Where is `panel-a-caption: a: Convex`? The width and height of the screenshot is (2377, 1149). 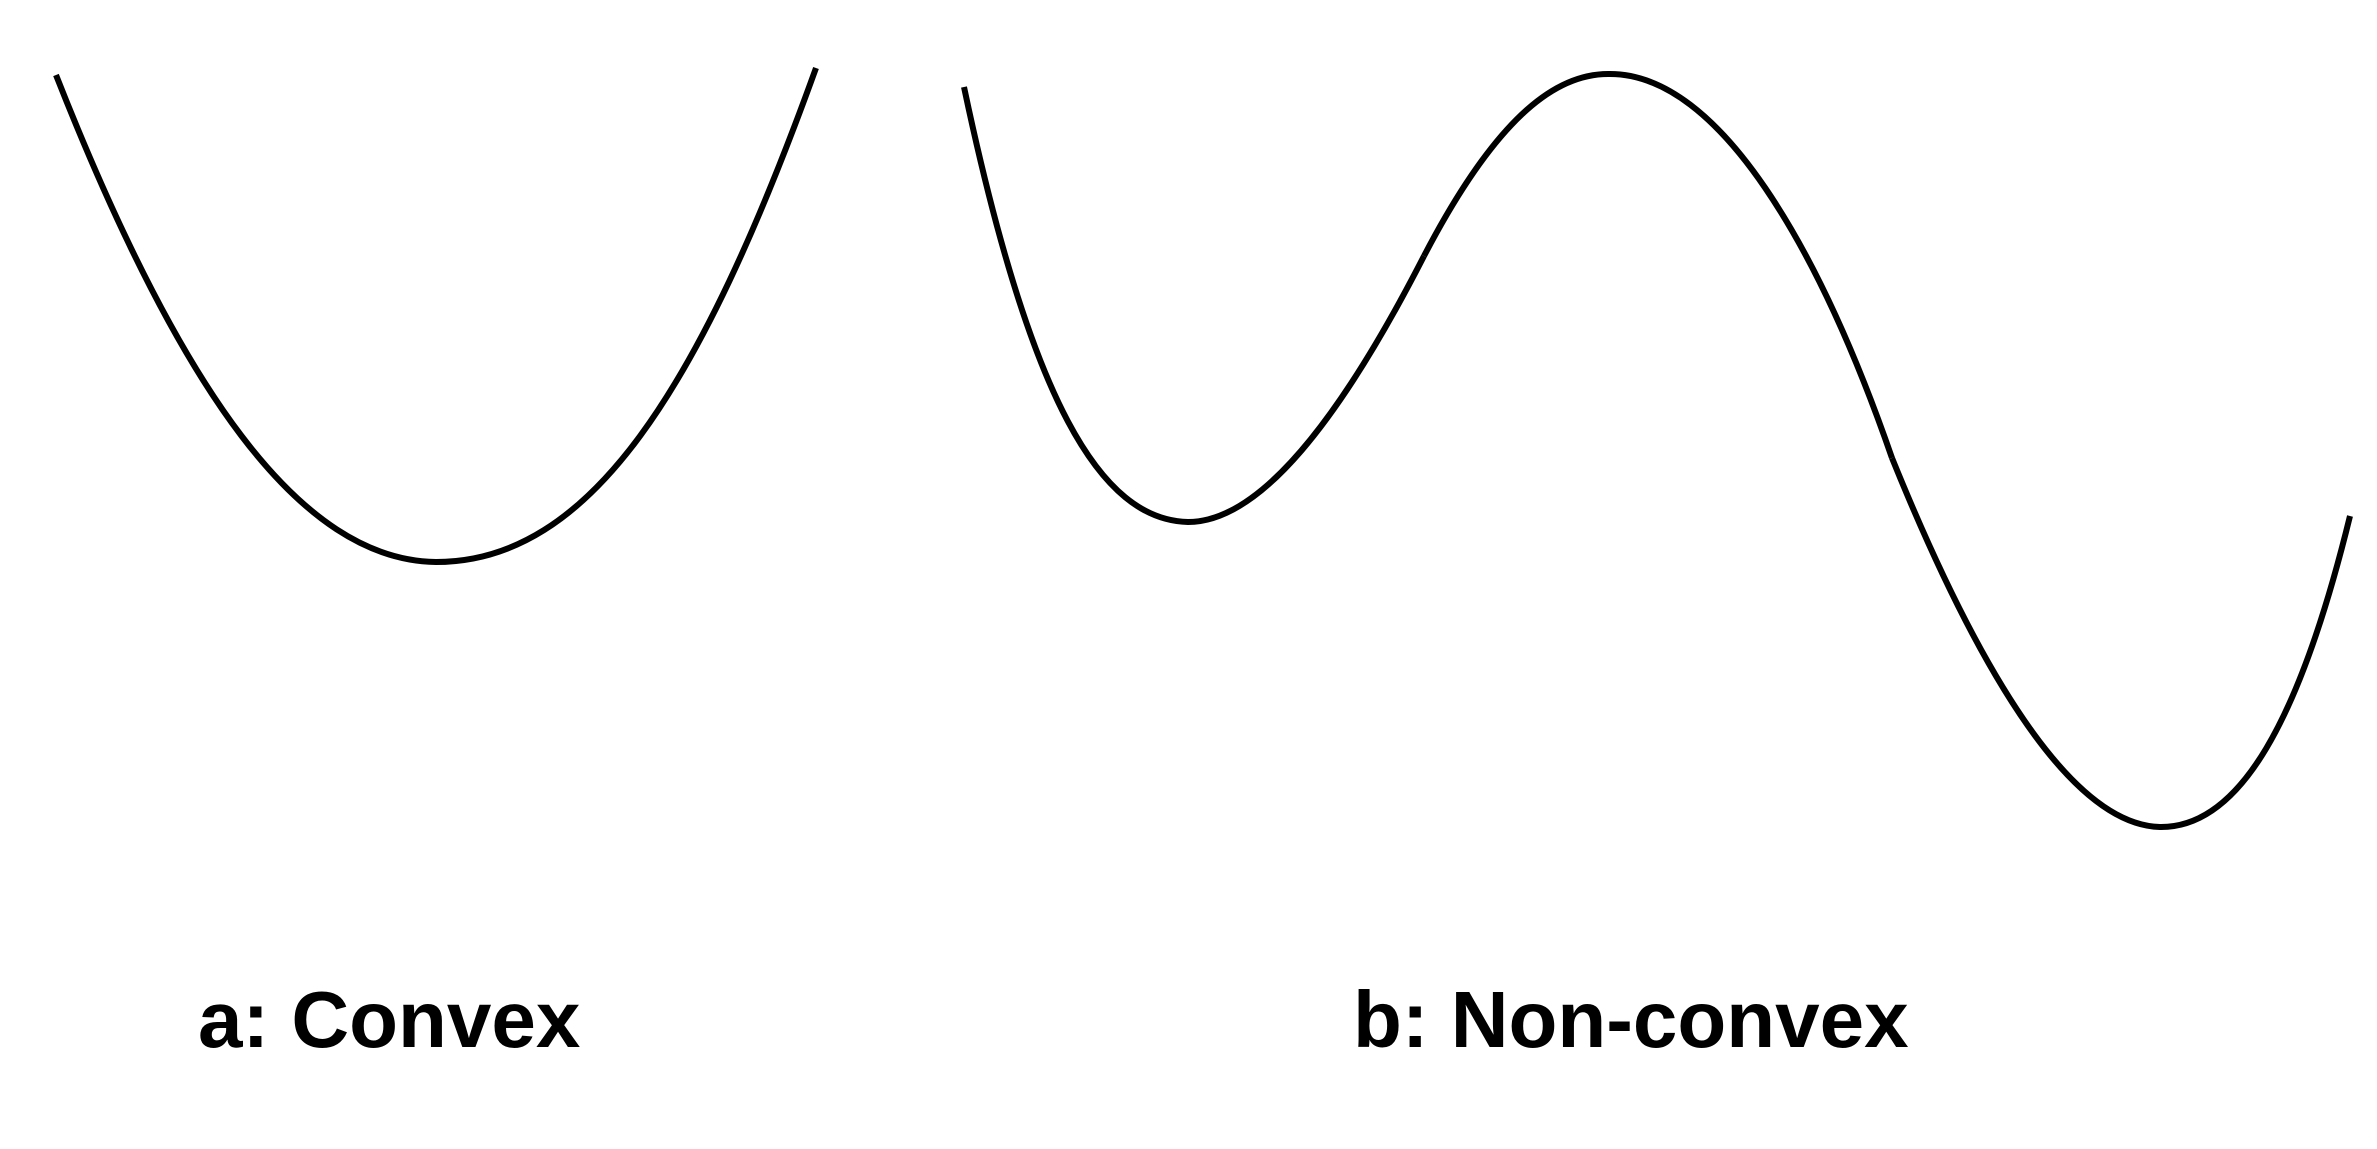
panel-a-caption: a: Convex is located at coordinates (389, 1019).